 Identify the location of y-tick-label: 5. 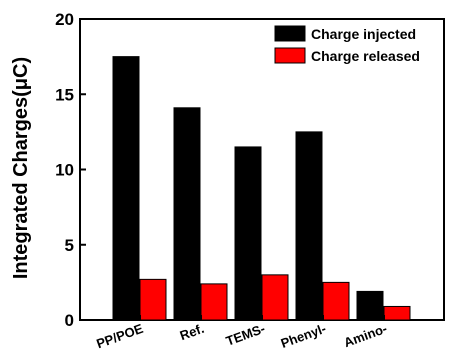
(69, 245).